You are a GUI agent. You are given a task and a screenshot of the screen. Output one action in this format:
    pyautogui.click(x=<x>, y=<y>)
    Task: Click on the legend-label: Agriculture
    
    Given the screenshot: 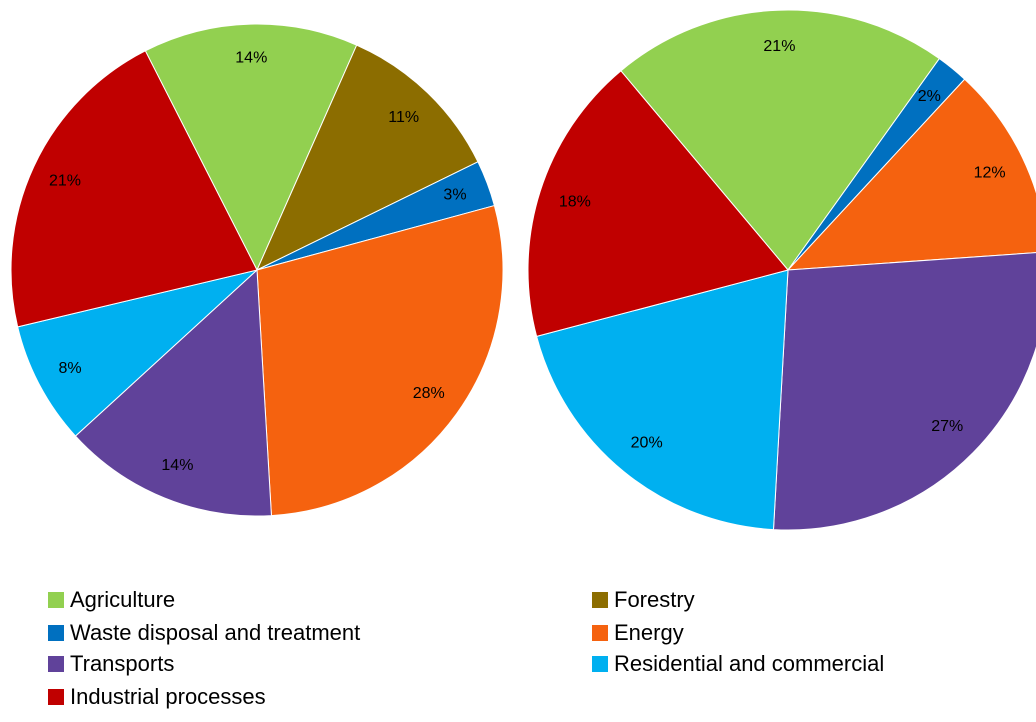 What is the action you would take?
    pyautogui.click(x=122, y=599)
    